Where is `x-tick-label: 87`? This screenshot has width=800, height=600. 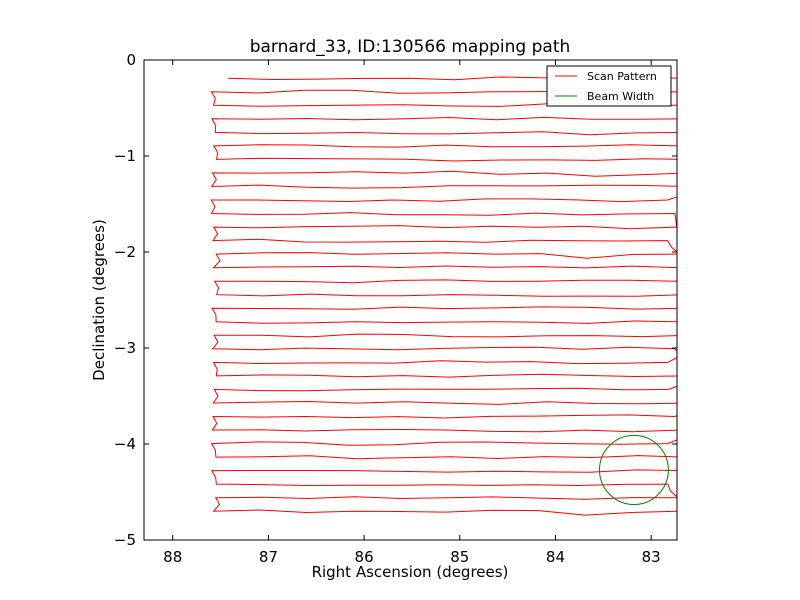
x-tick-label: 87 is located at coordinates (268, 557).